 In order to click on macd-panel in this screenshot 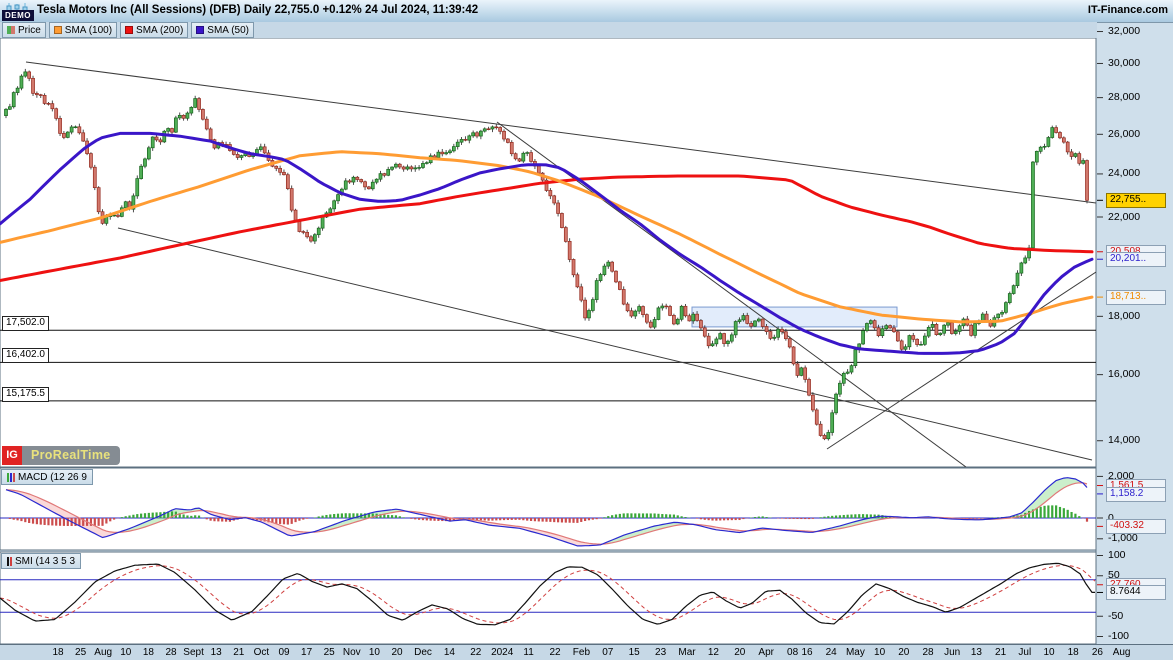, I will do `click(548, 509)`.